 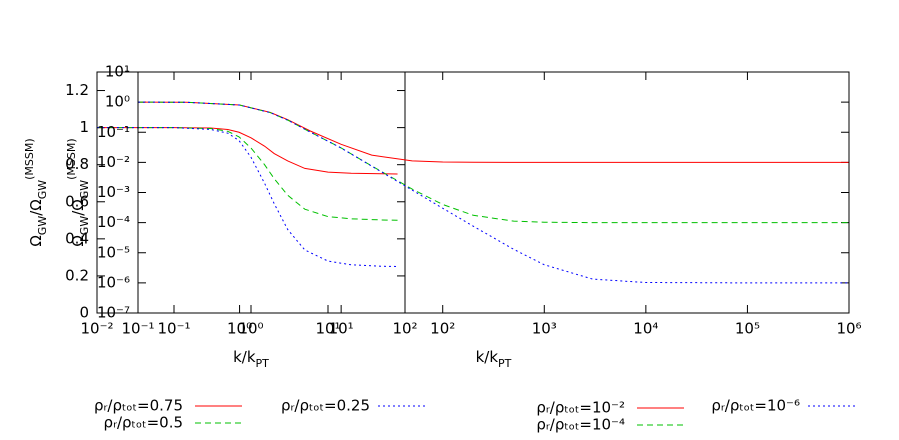 What do you see at coordinates (117, 102) in the screenshot?
I see `y-tick-label: 10⁰` at bounding box center [117, 102].